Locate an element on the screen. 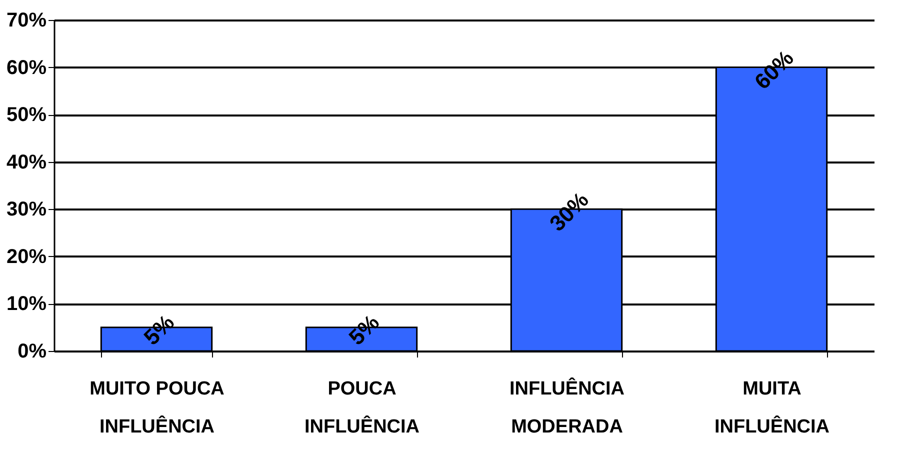  data-label: 30% is located at coordinates (569, 211).